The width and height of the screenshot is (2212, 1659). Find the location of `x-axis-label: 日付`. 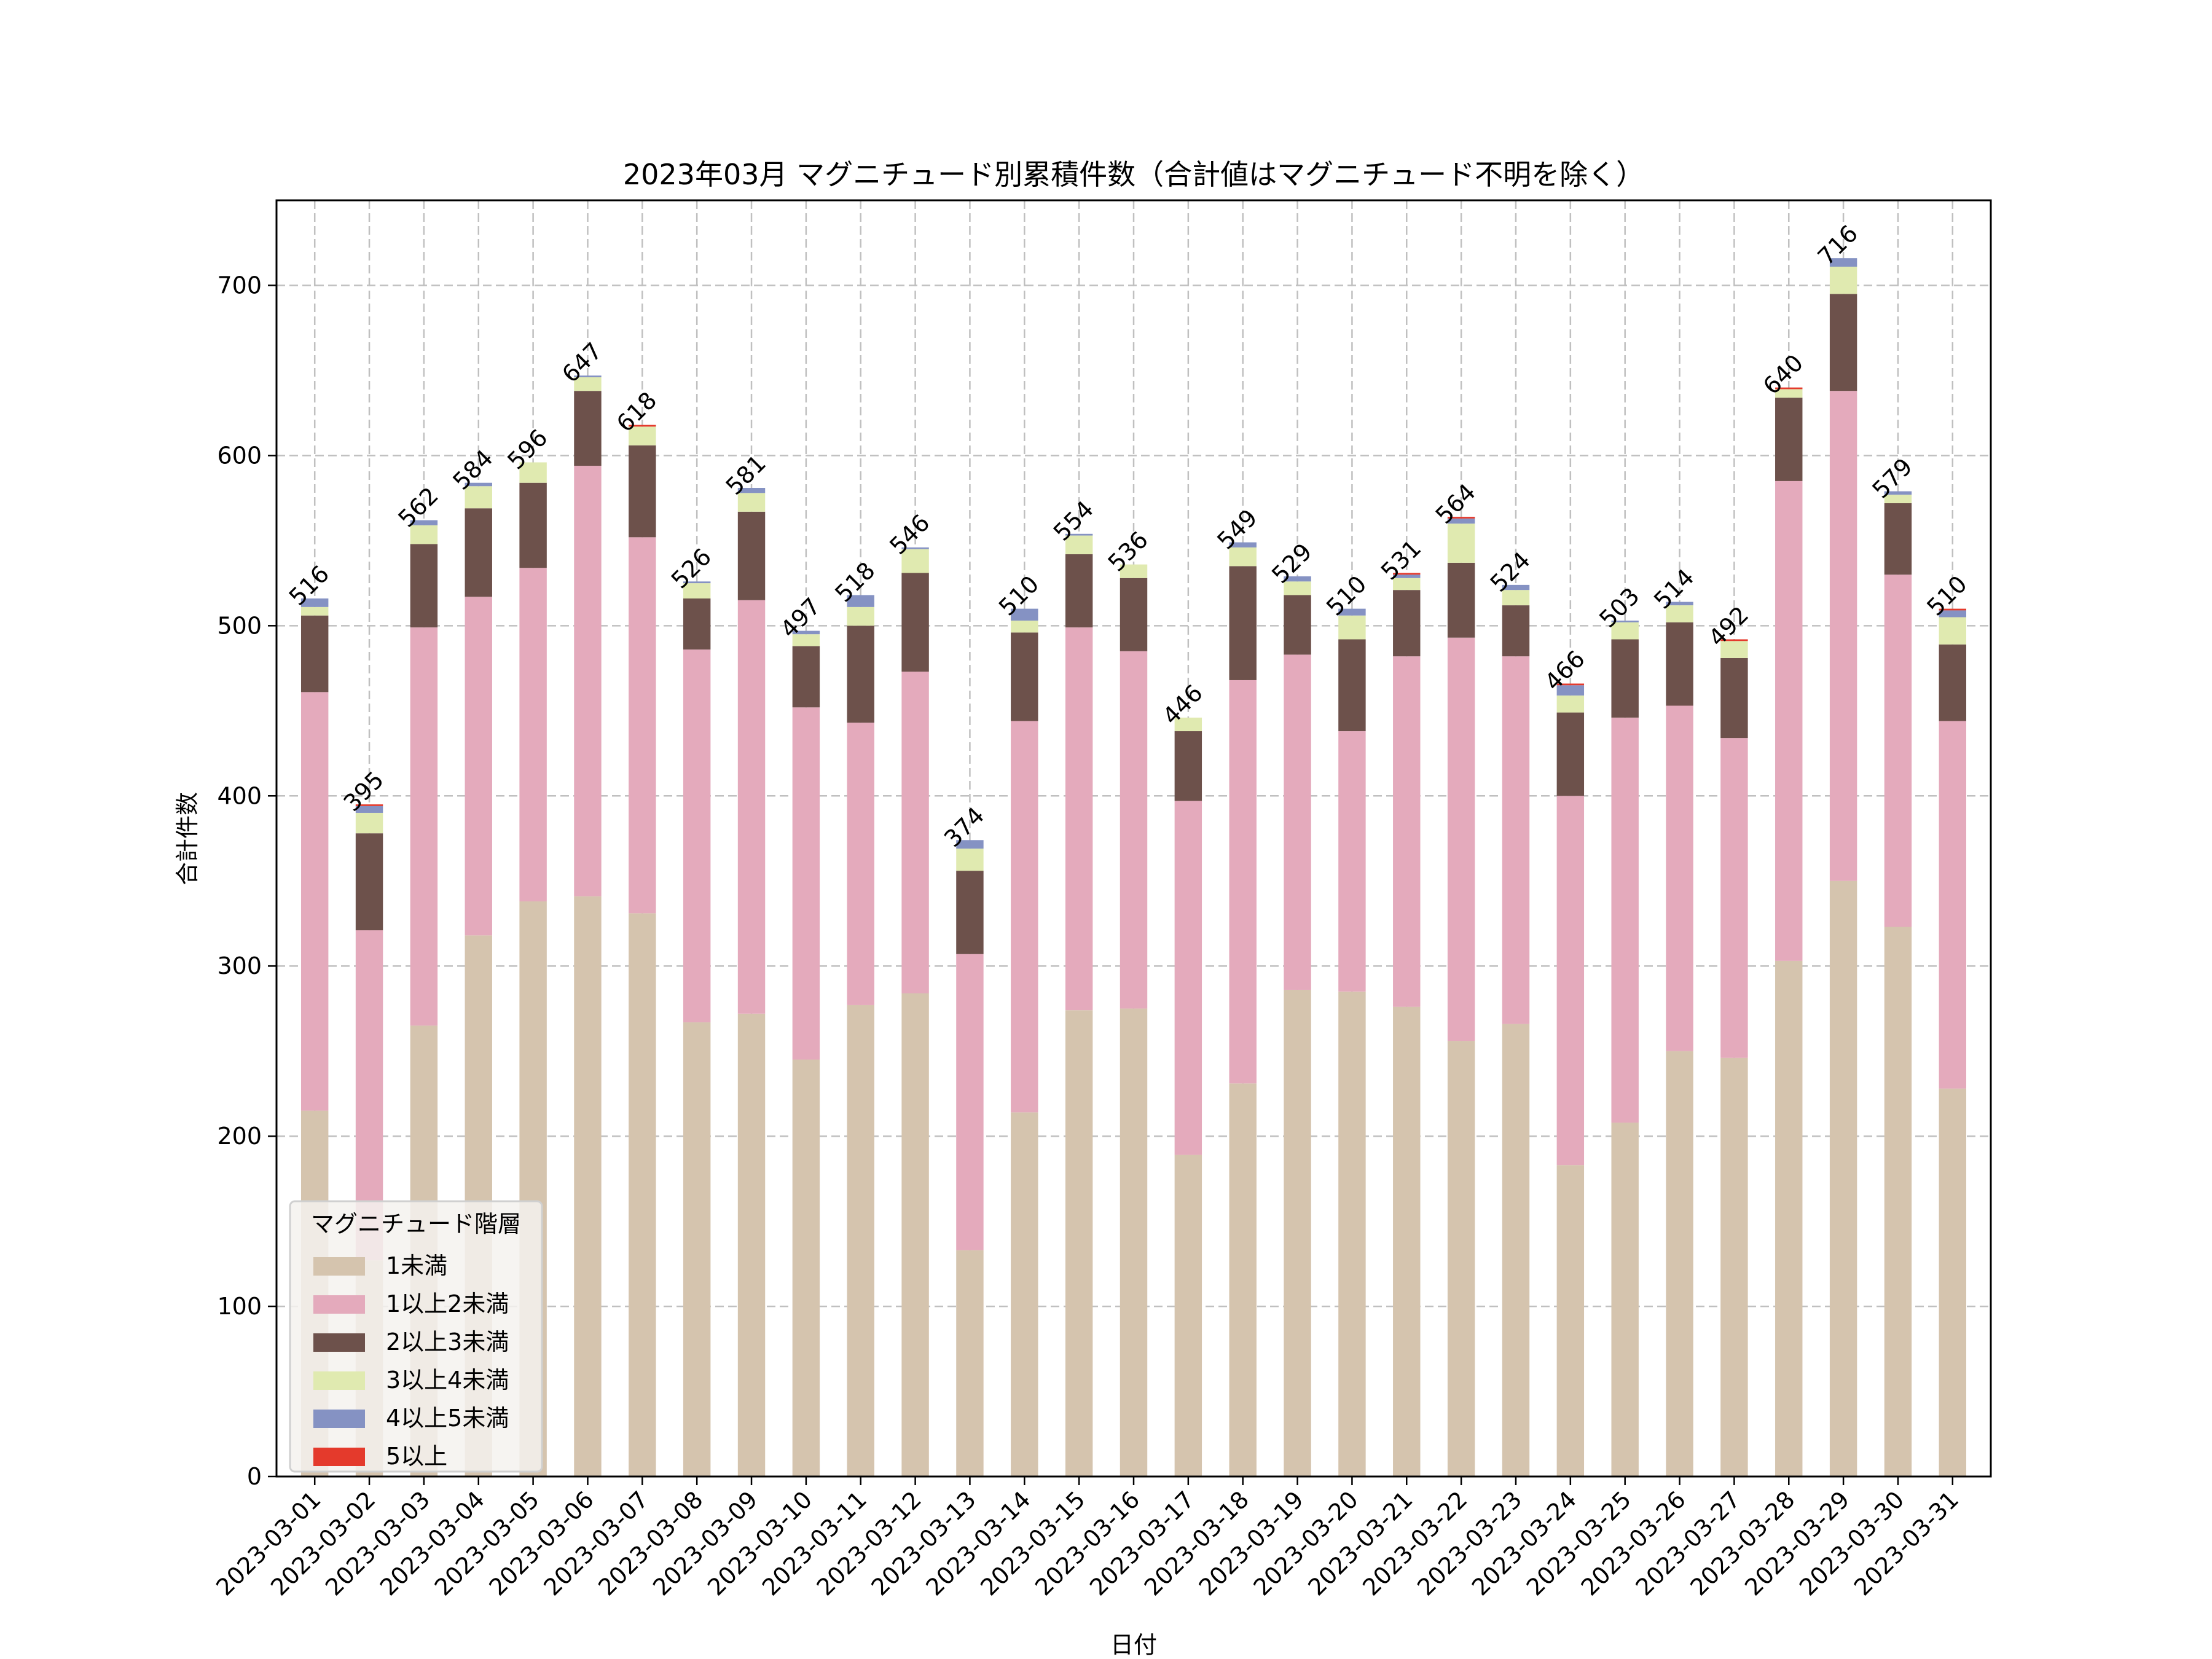

x-axis-label: 日付 is located at coordinates (1133, 1644).